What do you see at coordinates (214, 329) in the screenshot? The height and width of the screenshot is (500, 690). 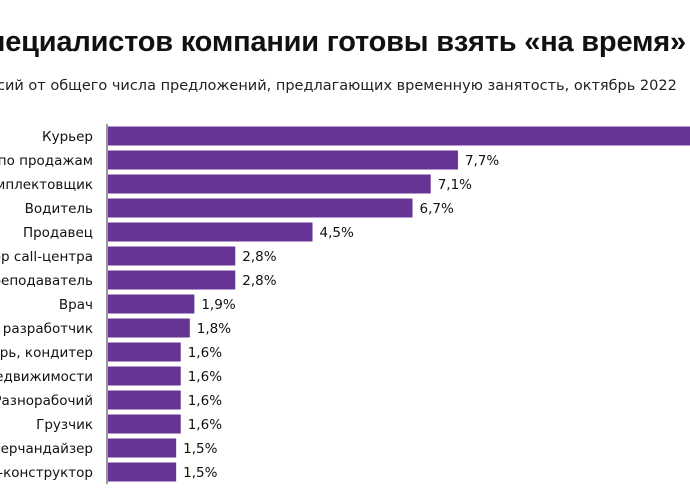 I see `value-label: 1,8%` at bounding box center [214, 329].